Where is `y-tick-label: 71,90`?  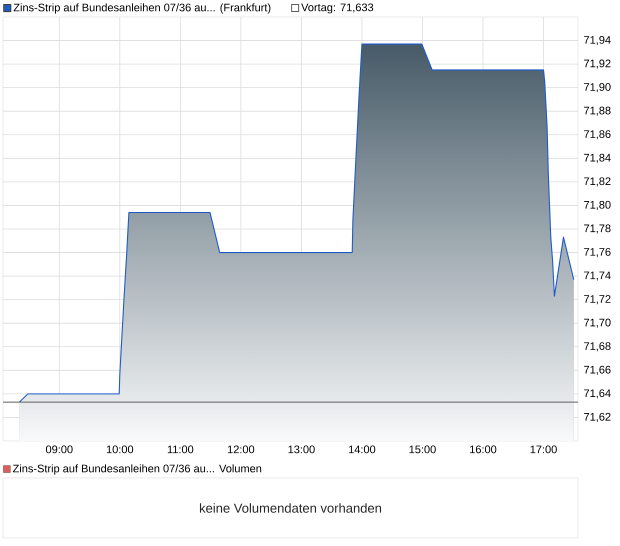 y-tick-label: 71,90 is located at coordinates (597, 87).